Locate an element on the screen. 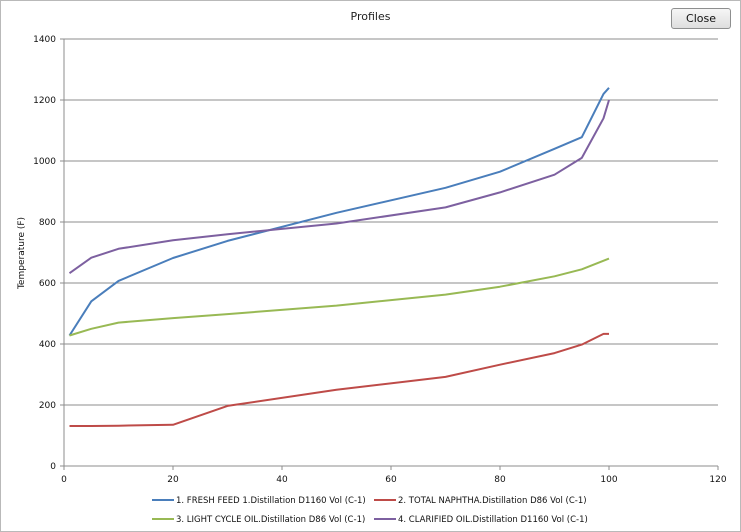 This screenshot has height=532, width=741. y-tick-label-1000: 1000 is located at coordinates (44, 162).